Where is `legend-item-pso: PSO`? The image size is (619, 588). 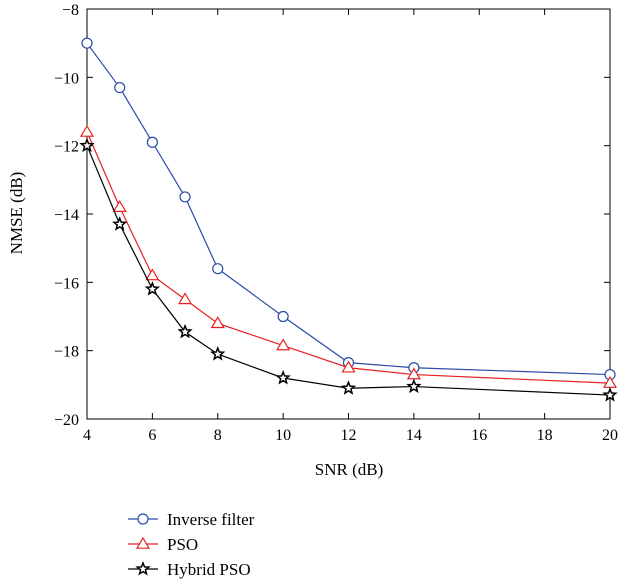 legend-item-pso: PSO is located at coordinates (163, 544).